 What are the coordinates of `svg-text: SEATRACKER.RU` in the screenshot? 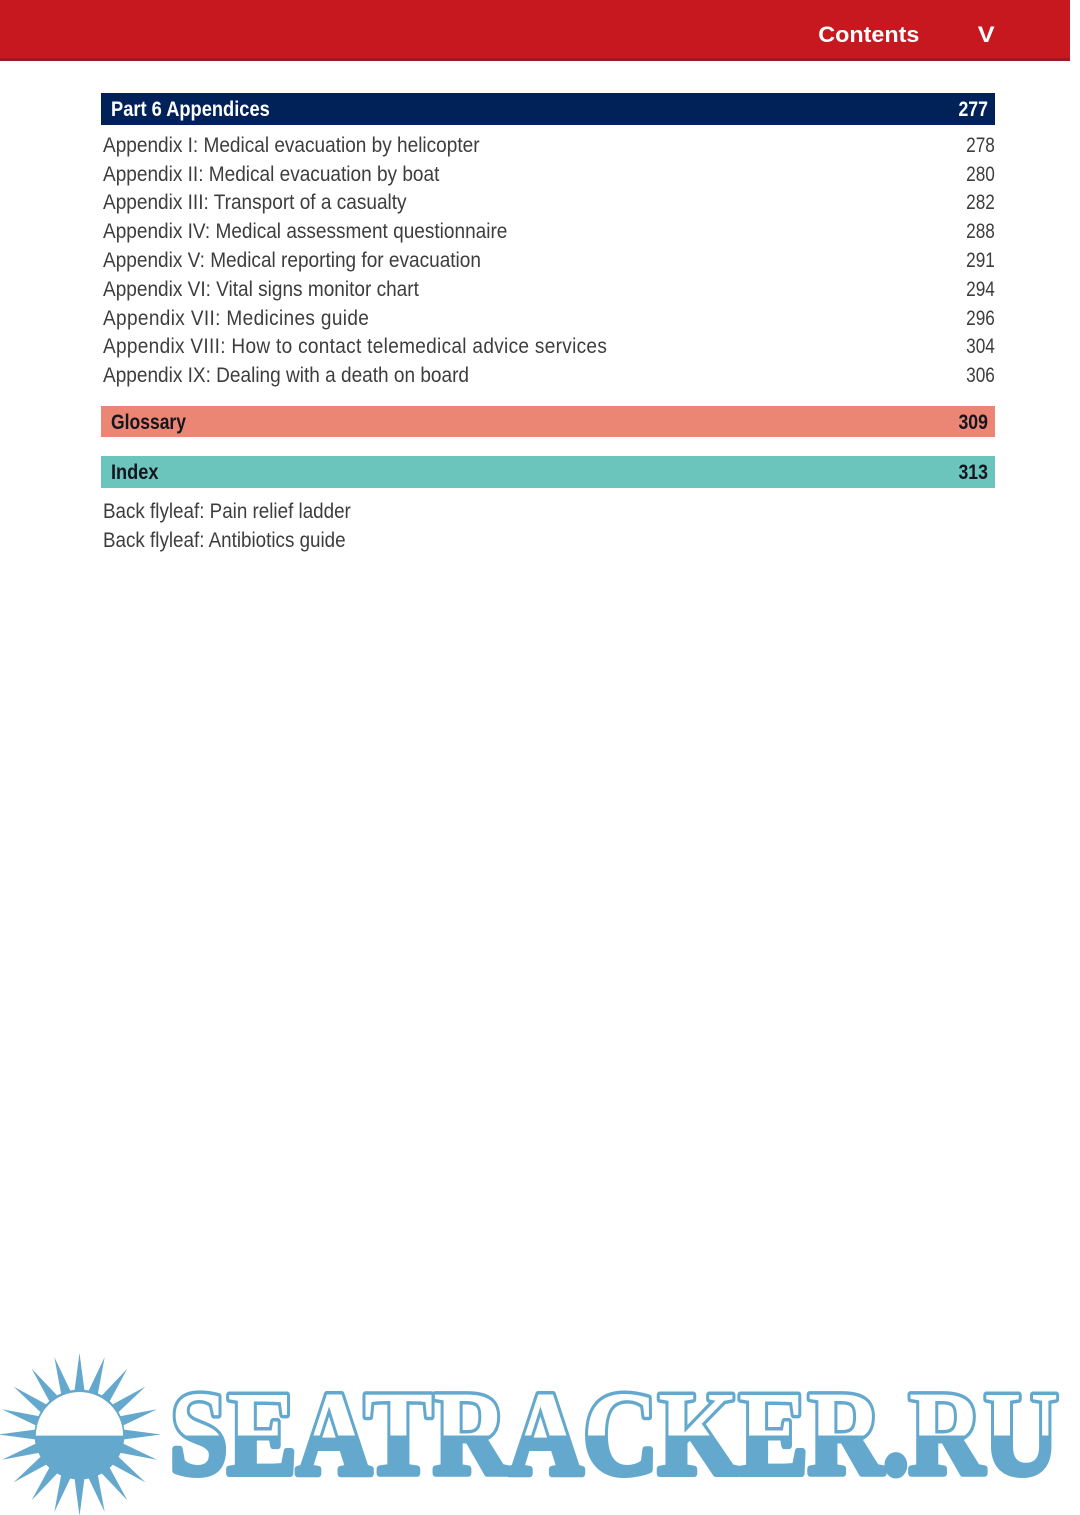 It's located at (614, 1433).